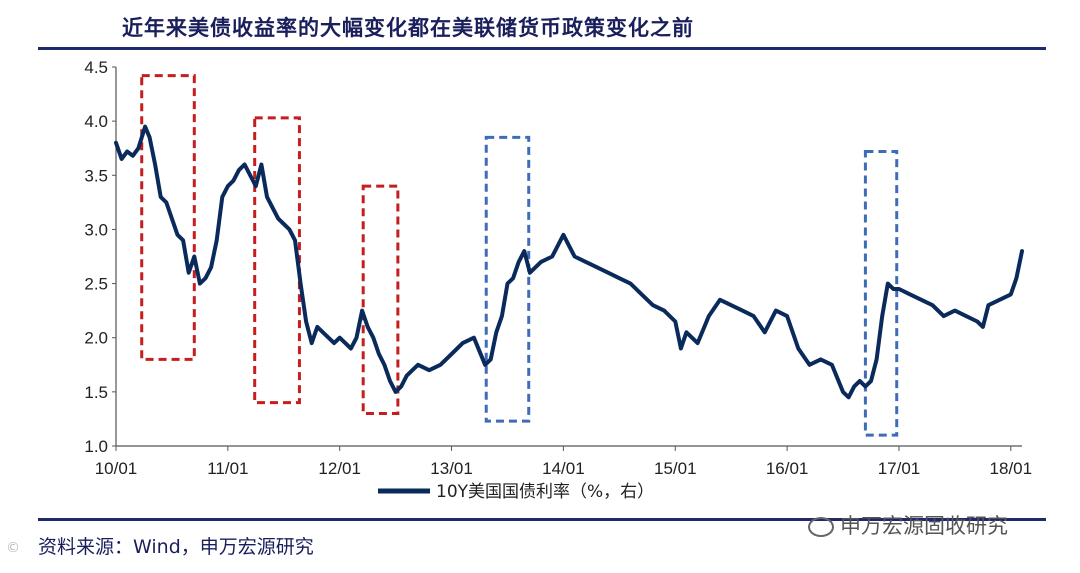 The height and width of the screenshot is (573, 1080). Describe the element at coordinates (13, 548) in the screenshot. I see `corner-mark: ©` at that location.